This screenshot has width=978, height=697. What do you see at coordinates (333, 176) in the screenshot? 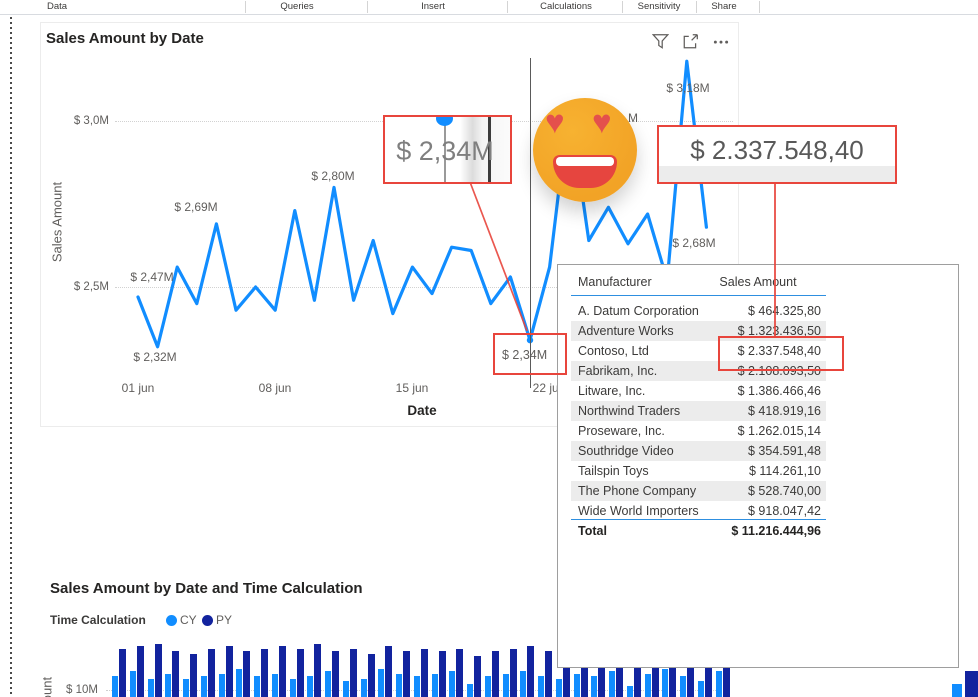
I see `data-label: $ 2,80M` at bounding box center [333, 176].